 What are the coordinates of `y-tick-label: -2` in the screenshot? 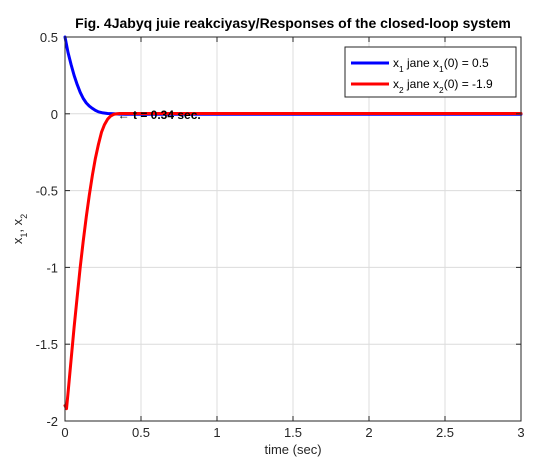 It's located at (52, 421).